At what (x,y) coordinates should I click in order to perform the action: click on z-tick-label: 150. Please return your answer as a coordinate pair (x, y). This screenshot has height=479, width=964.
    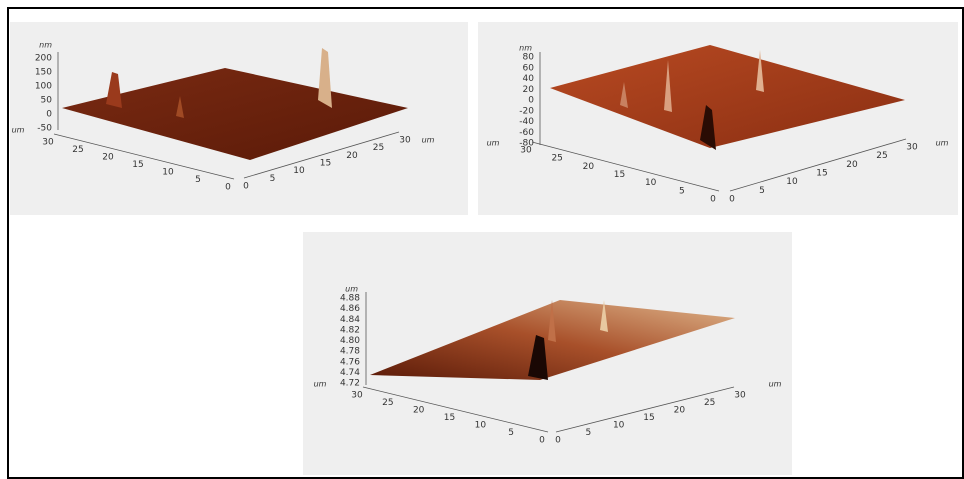
    Looking at the image, I should click on (43, 73).